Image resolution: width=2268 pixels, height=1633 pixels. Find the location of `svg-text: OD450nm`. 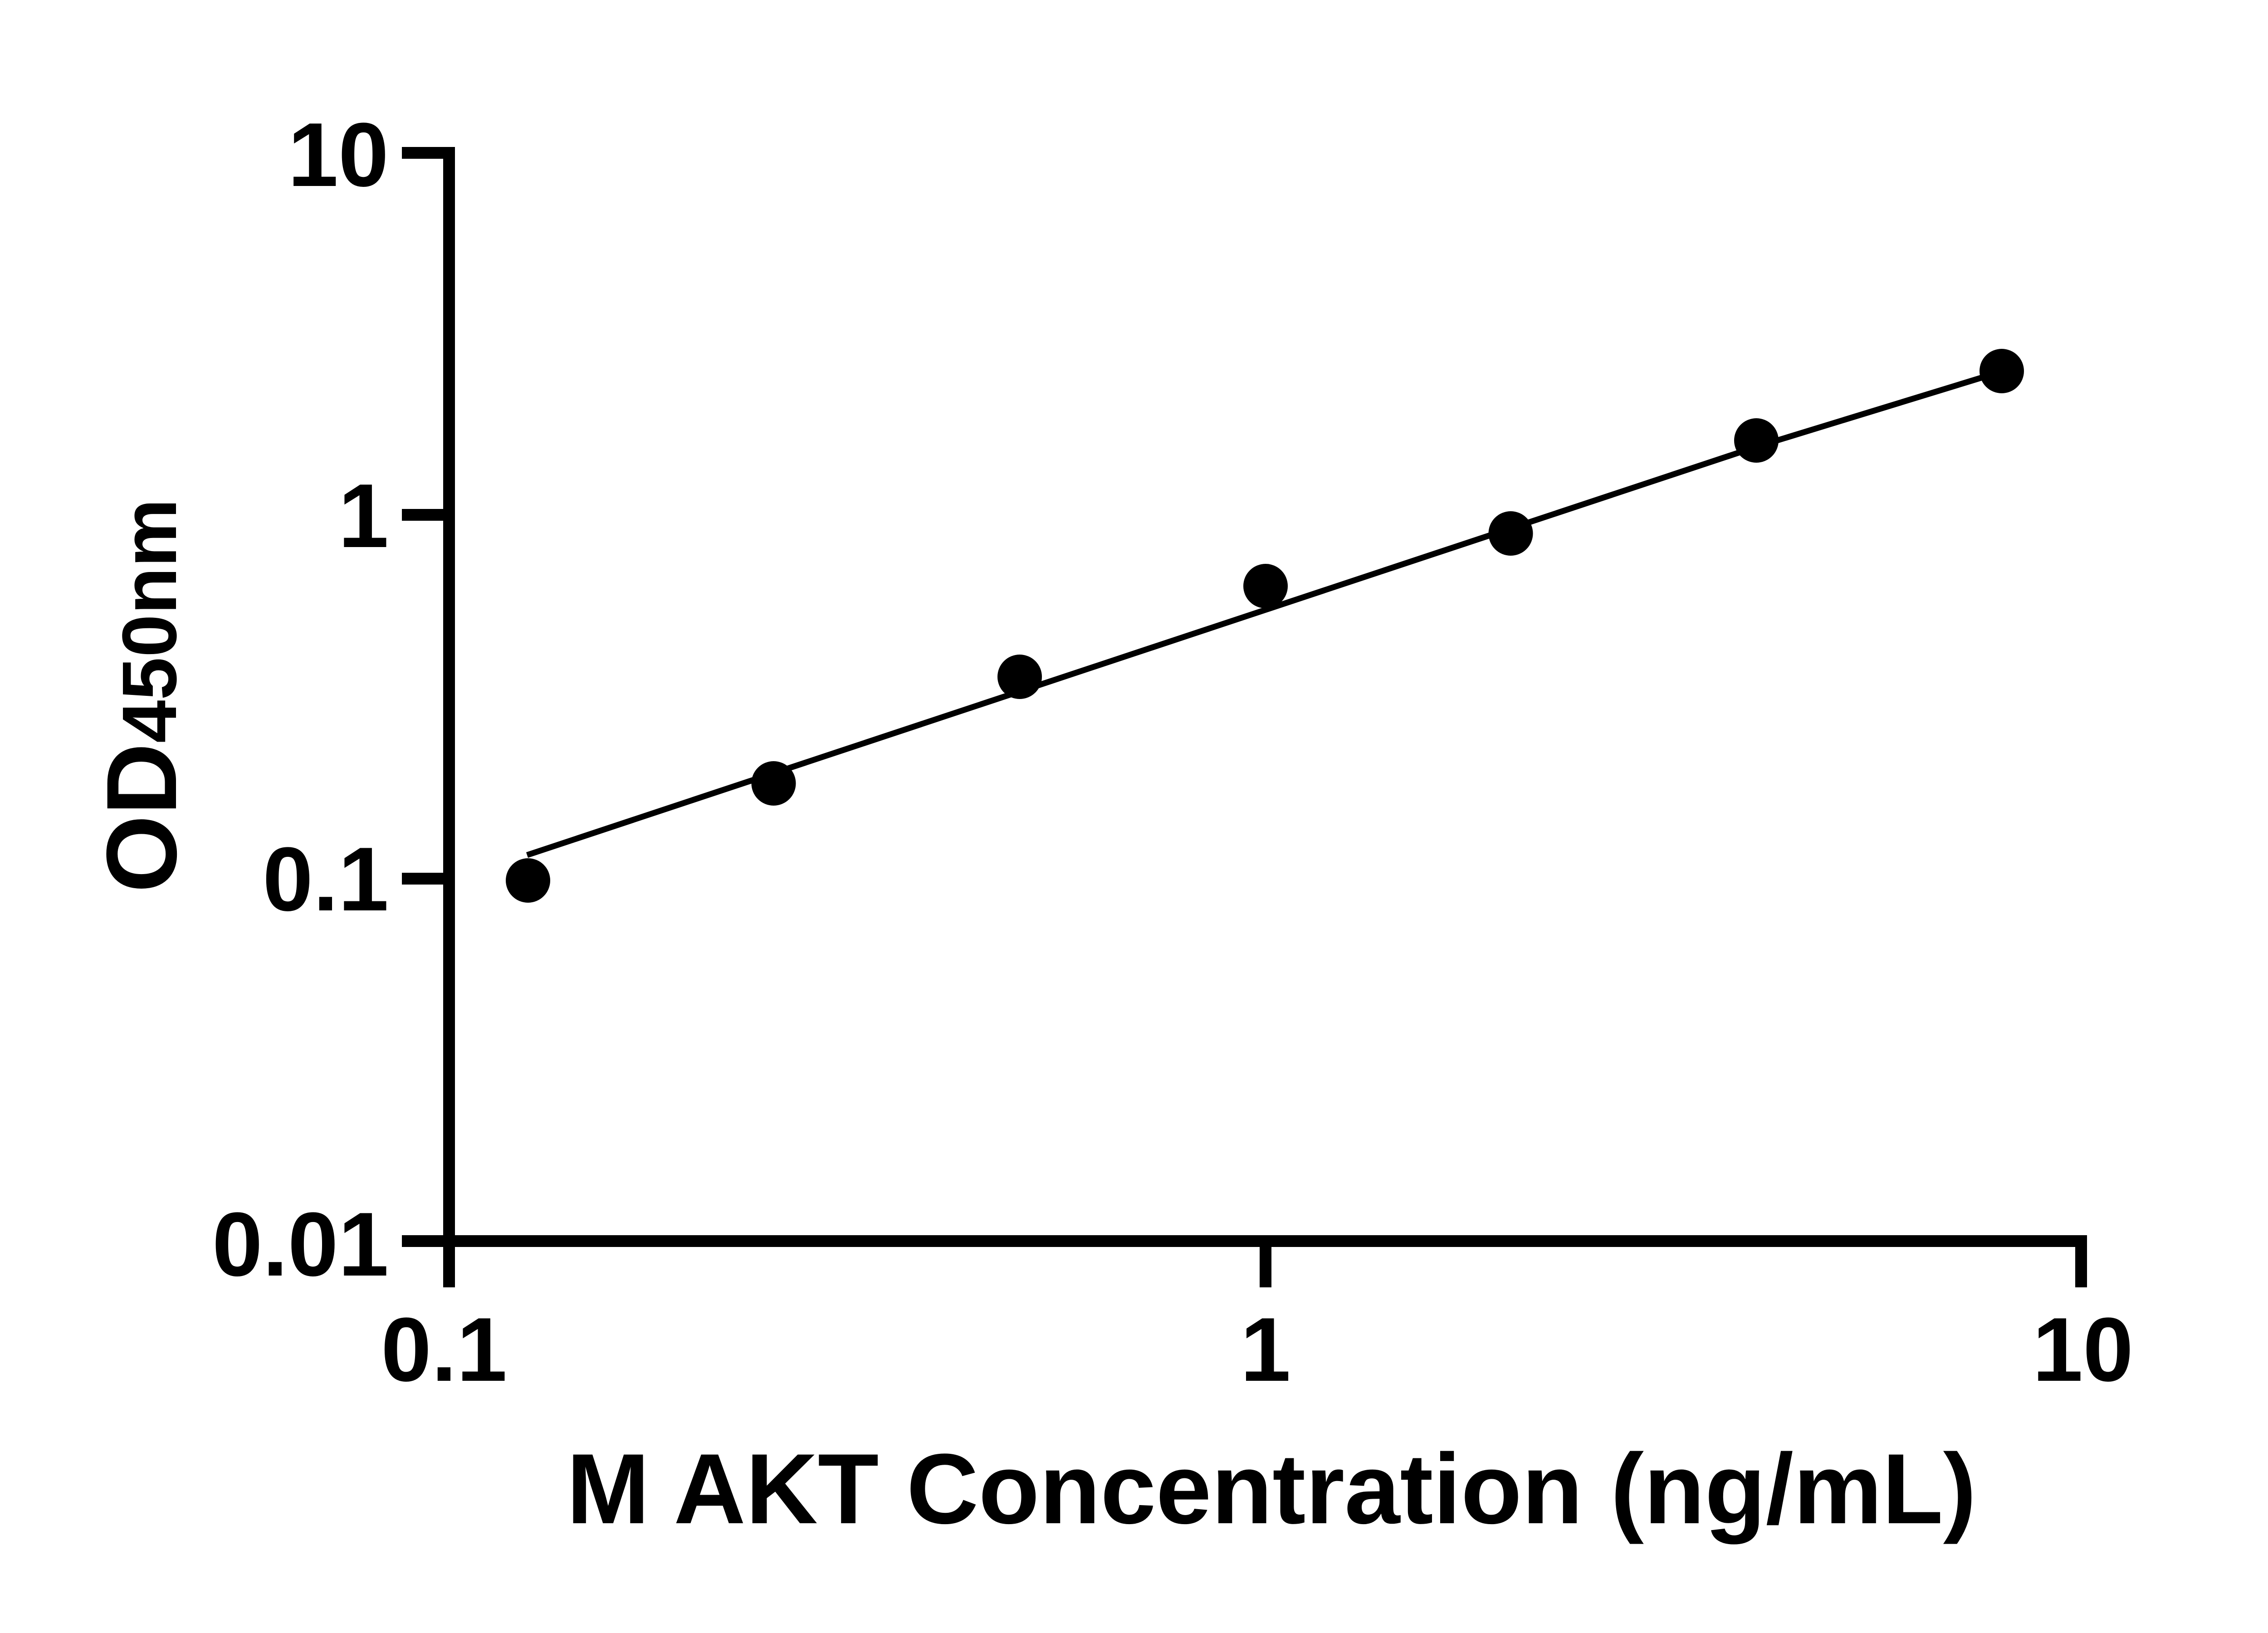

svg-text: OD450nm is located at coordinates (141, 696).